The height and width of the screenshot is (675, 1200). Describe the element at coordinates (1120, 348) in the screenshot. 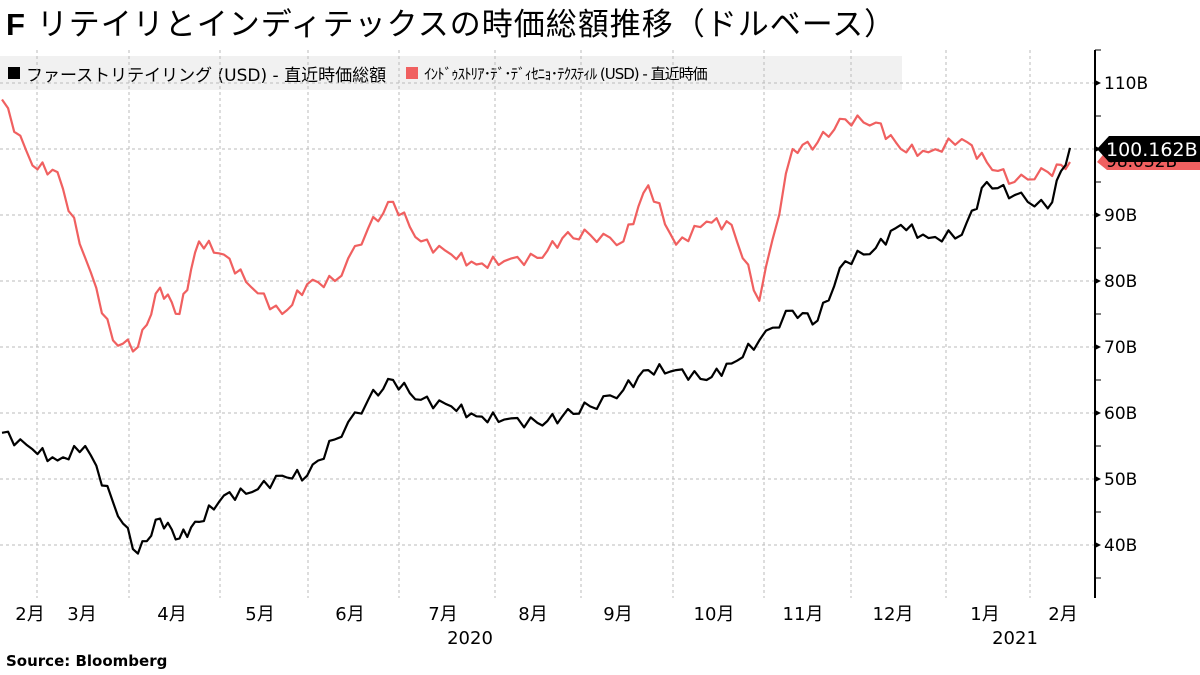

I see `svg-text: 70B` at that location.